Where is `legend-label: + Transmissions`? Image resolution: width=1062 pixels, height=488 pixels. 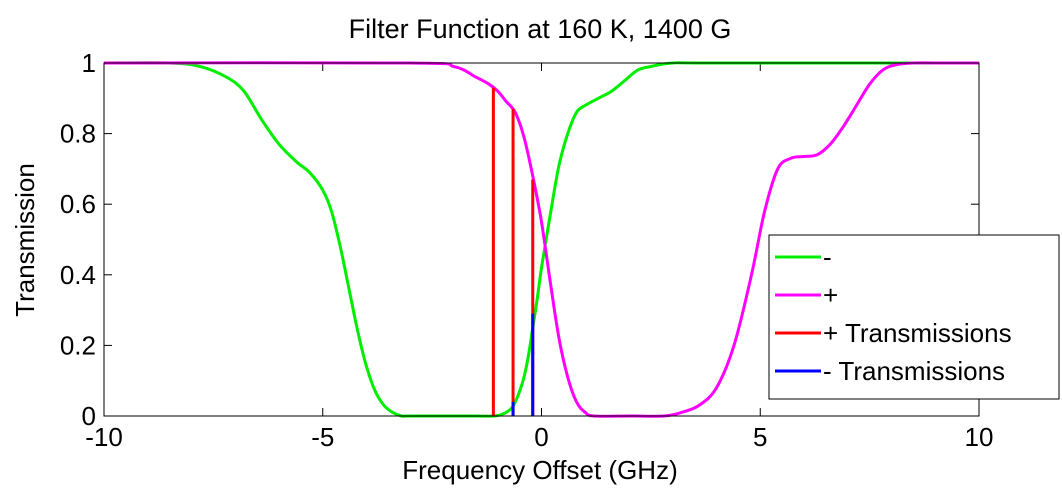
legend-label: + Transmissions is located at coordinates (917, 333).